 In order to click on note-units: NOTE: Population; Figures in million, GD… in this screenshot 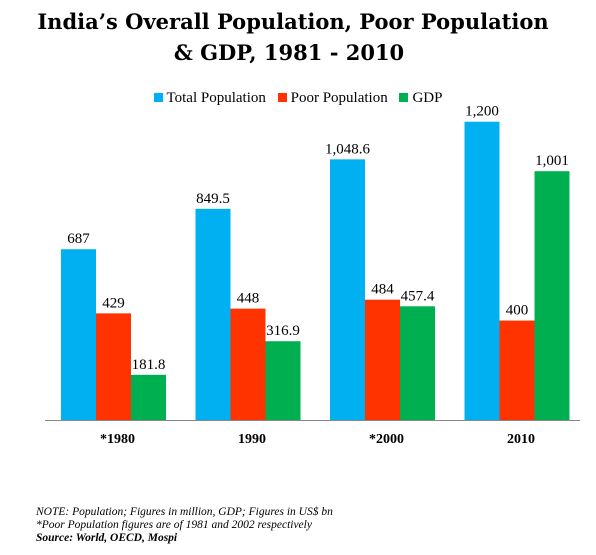, I will do `click(184, 512)`.